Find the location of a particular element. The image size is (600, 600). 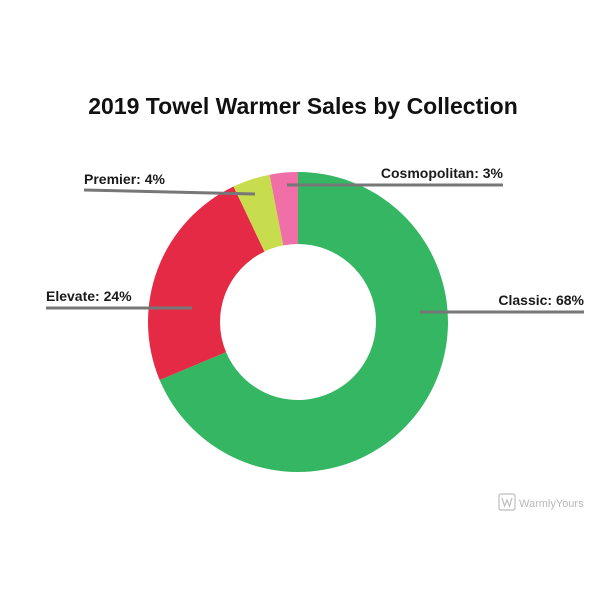

slice-cosmopolitan is located at coordinates (283, 209).